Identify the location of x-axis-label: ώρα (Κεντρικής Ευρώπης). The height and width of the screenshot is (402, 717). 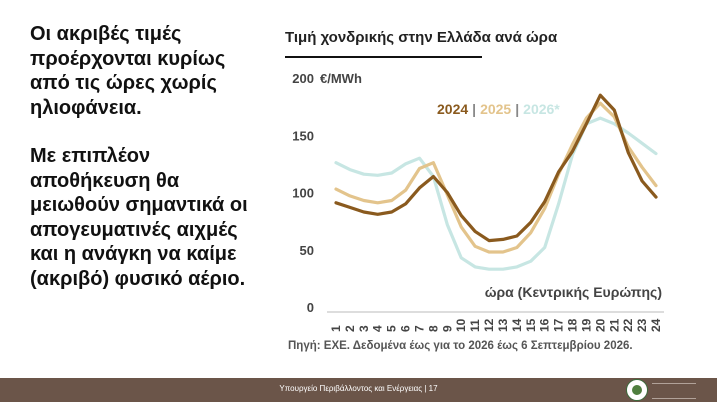
(573, 292).